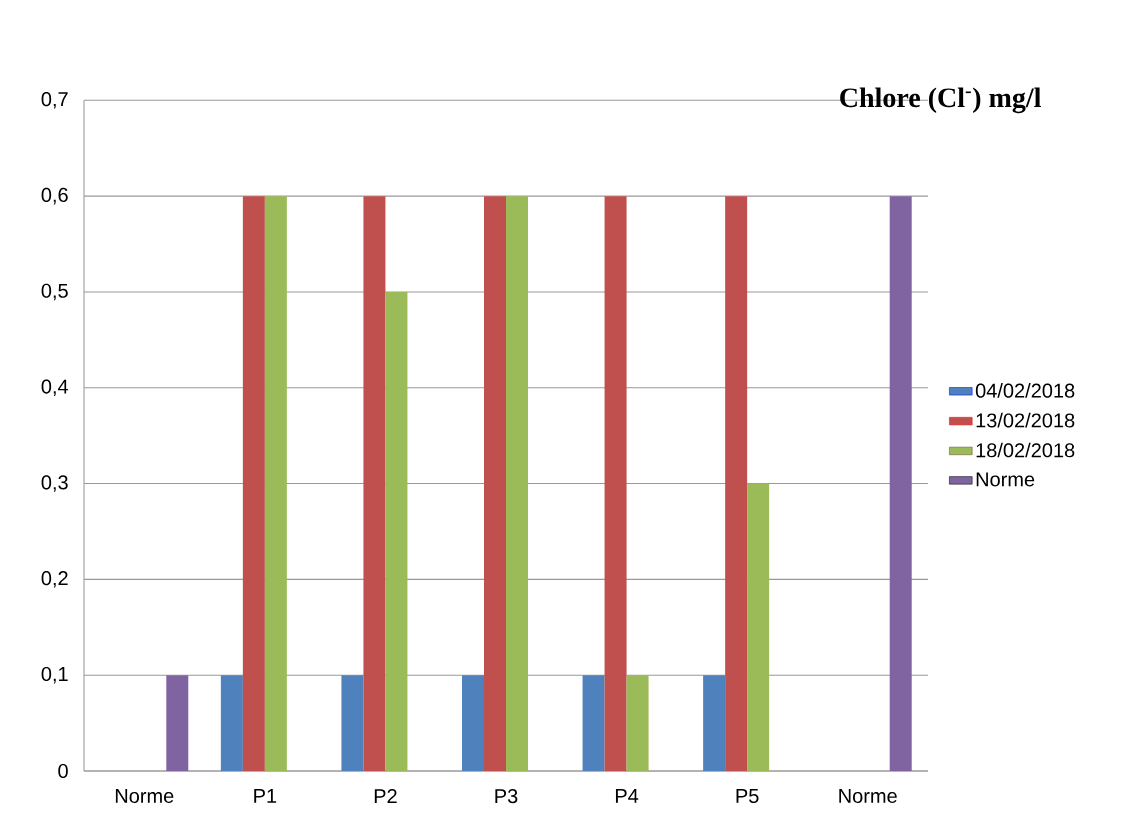 This screenshot has width=1136, height=832. Describe the element at coordinates (1025, 450) in the screenshot. I see `legend-label: 18/02/2018` at that location.